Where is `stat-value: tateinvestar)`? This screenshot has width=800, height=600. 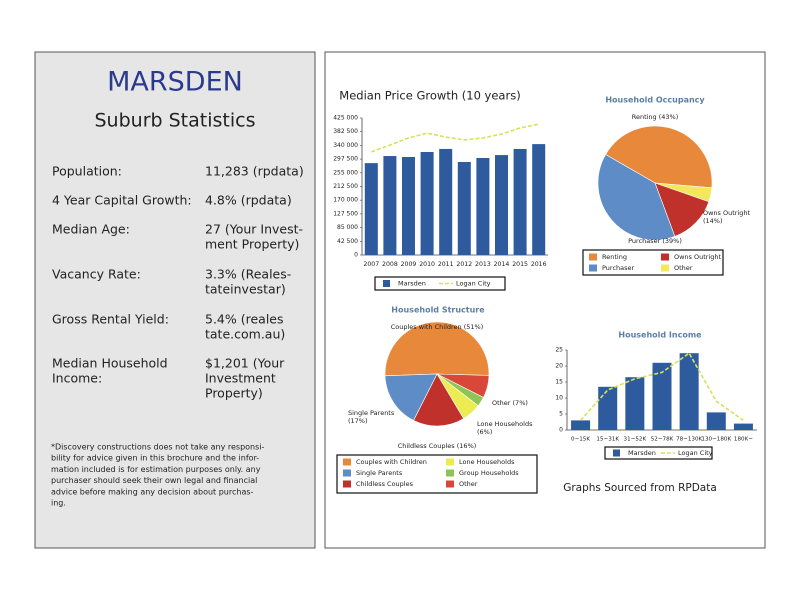 stat-value: tateinvestar) is located at coordinates (245, 289).